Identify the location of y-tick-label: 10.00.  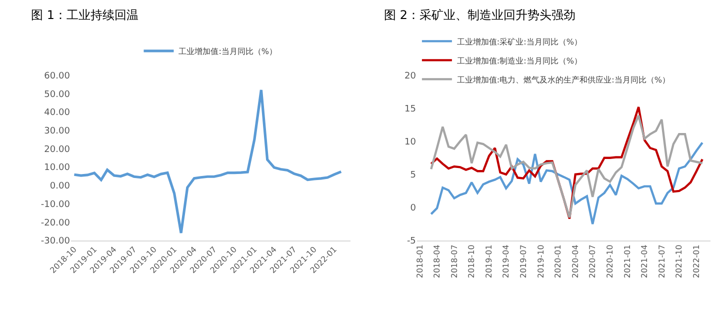
(57, 168).